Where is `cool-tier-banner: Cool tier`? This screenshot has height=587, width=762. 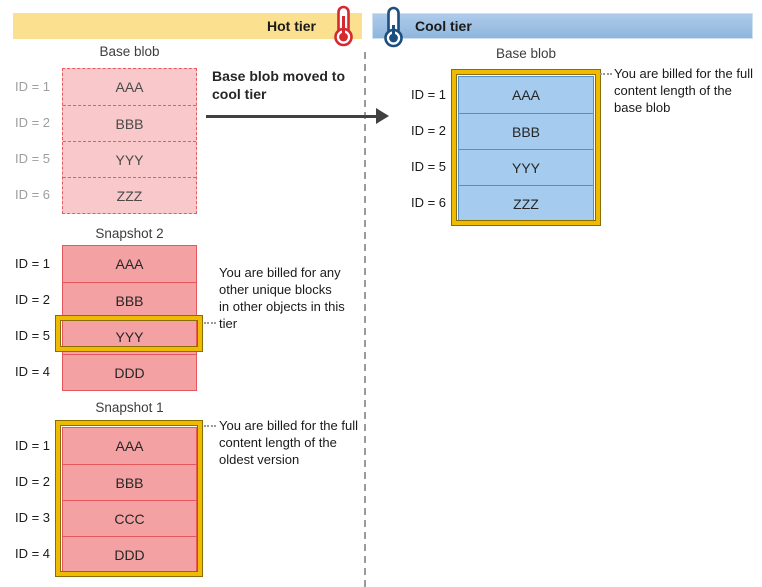 cool-tier-banner: Cool tier is located at coordinates (562, 27).